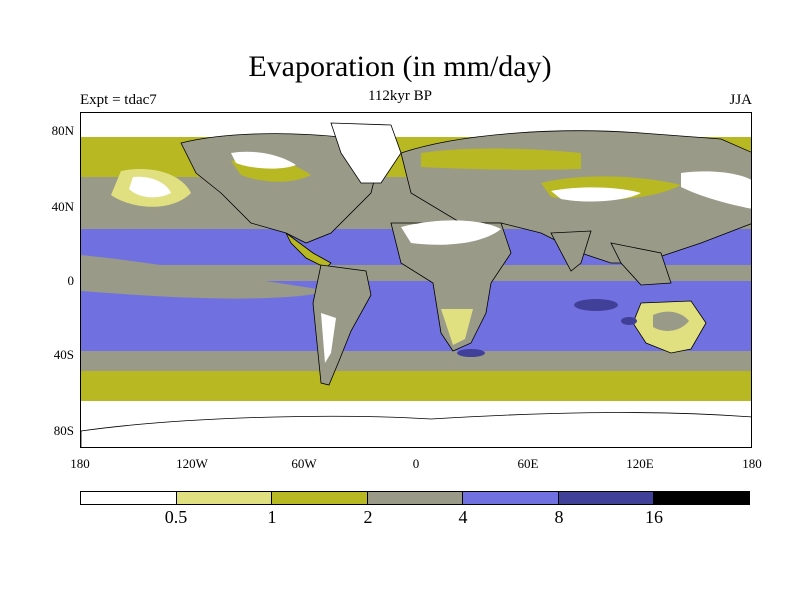 Image resolution: width=800 pixels, height=600 pixels. I want to click on colorbar-label: 0.5, so click(176, 517).